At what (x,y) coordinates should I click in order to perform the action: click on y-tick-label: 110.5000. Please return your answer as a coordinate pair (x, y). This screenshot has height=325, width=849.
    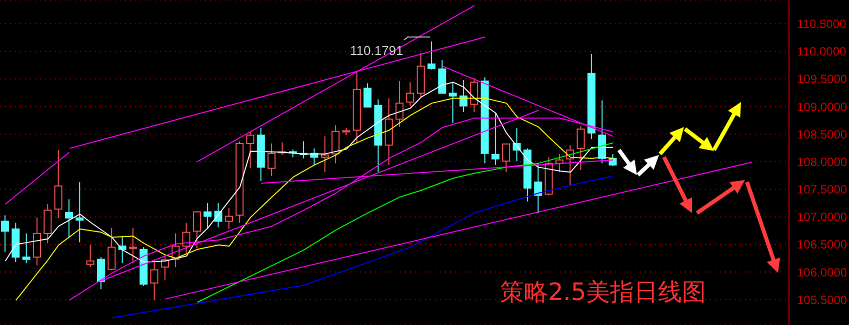
    Looking at the image, I should click on (821, 23).